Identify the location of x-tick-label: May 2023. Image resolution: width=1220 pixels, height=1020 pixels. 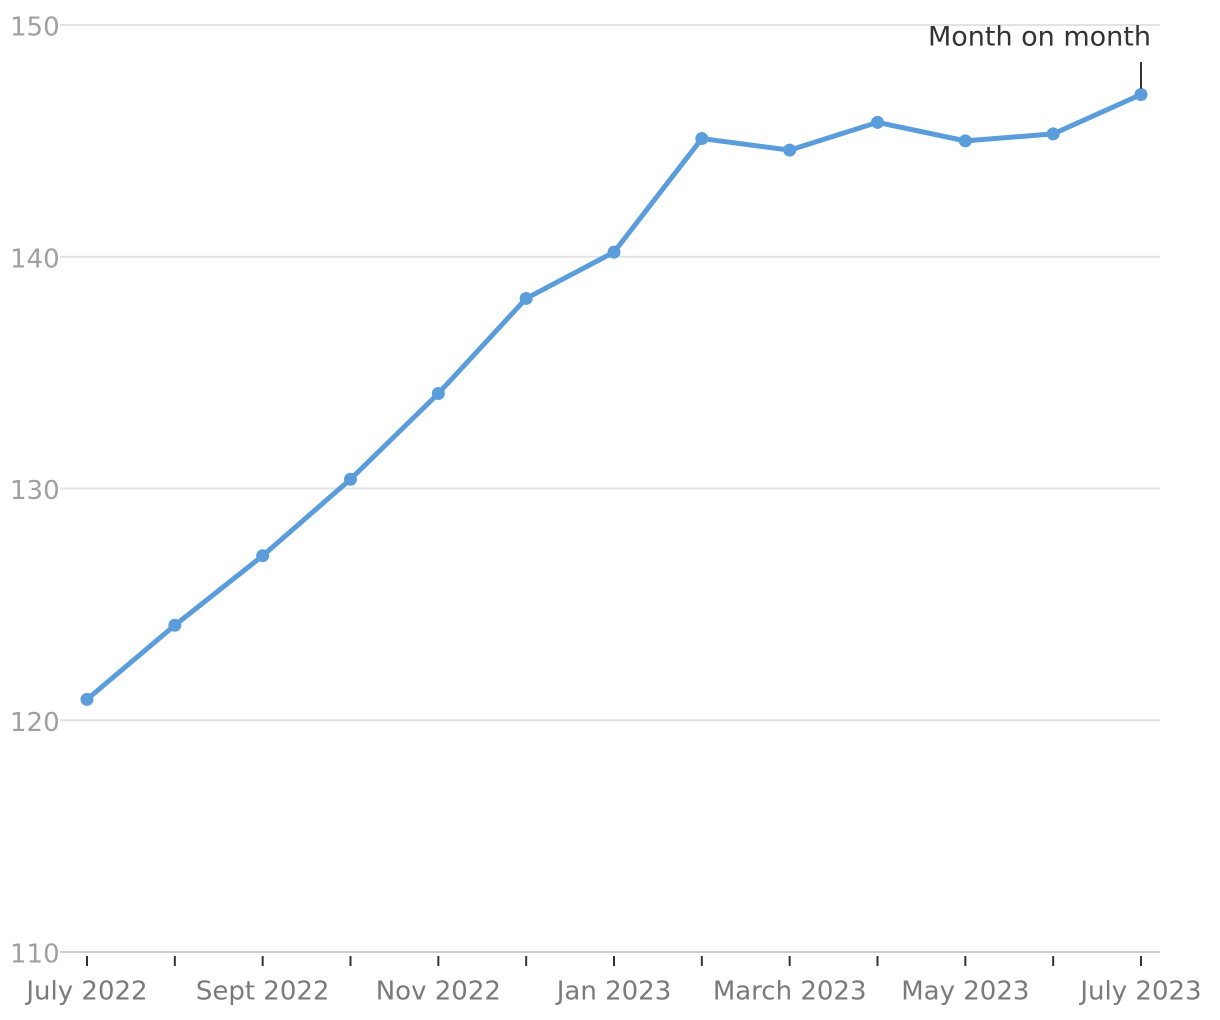
(965, 992).